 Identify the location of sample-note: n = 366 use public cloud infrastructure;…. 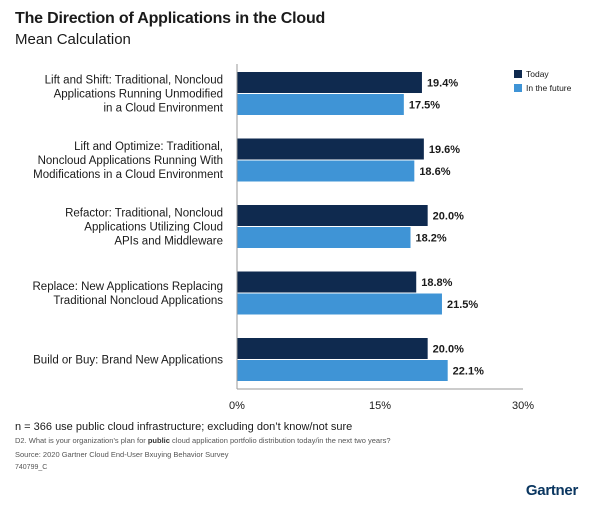
(184, 427).